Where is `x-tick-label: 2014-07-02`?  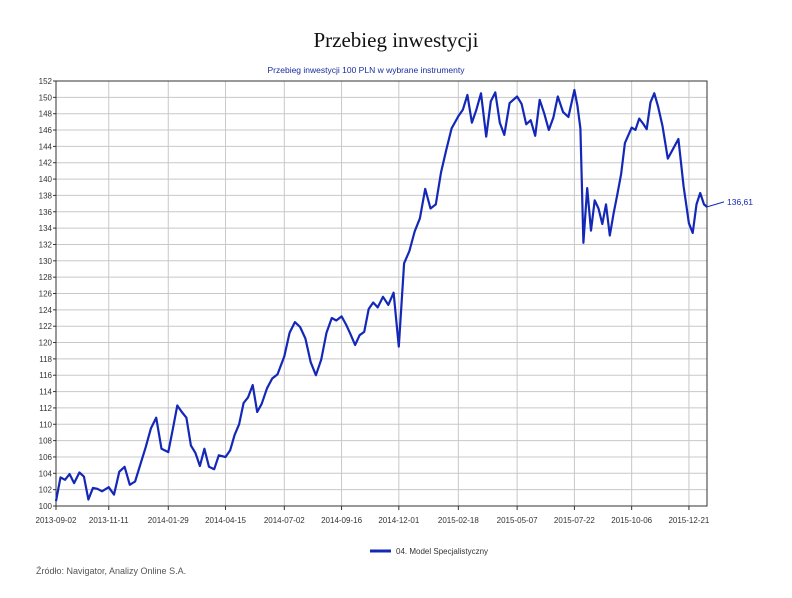
x-tick-label: 2014-07-02 is located at coordinates (284, 520).